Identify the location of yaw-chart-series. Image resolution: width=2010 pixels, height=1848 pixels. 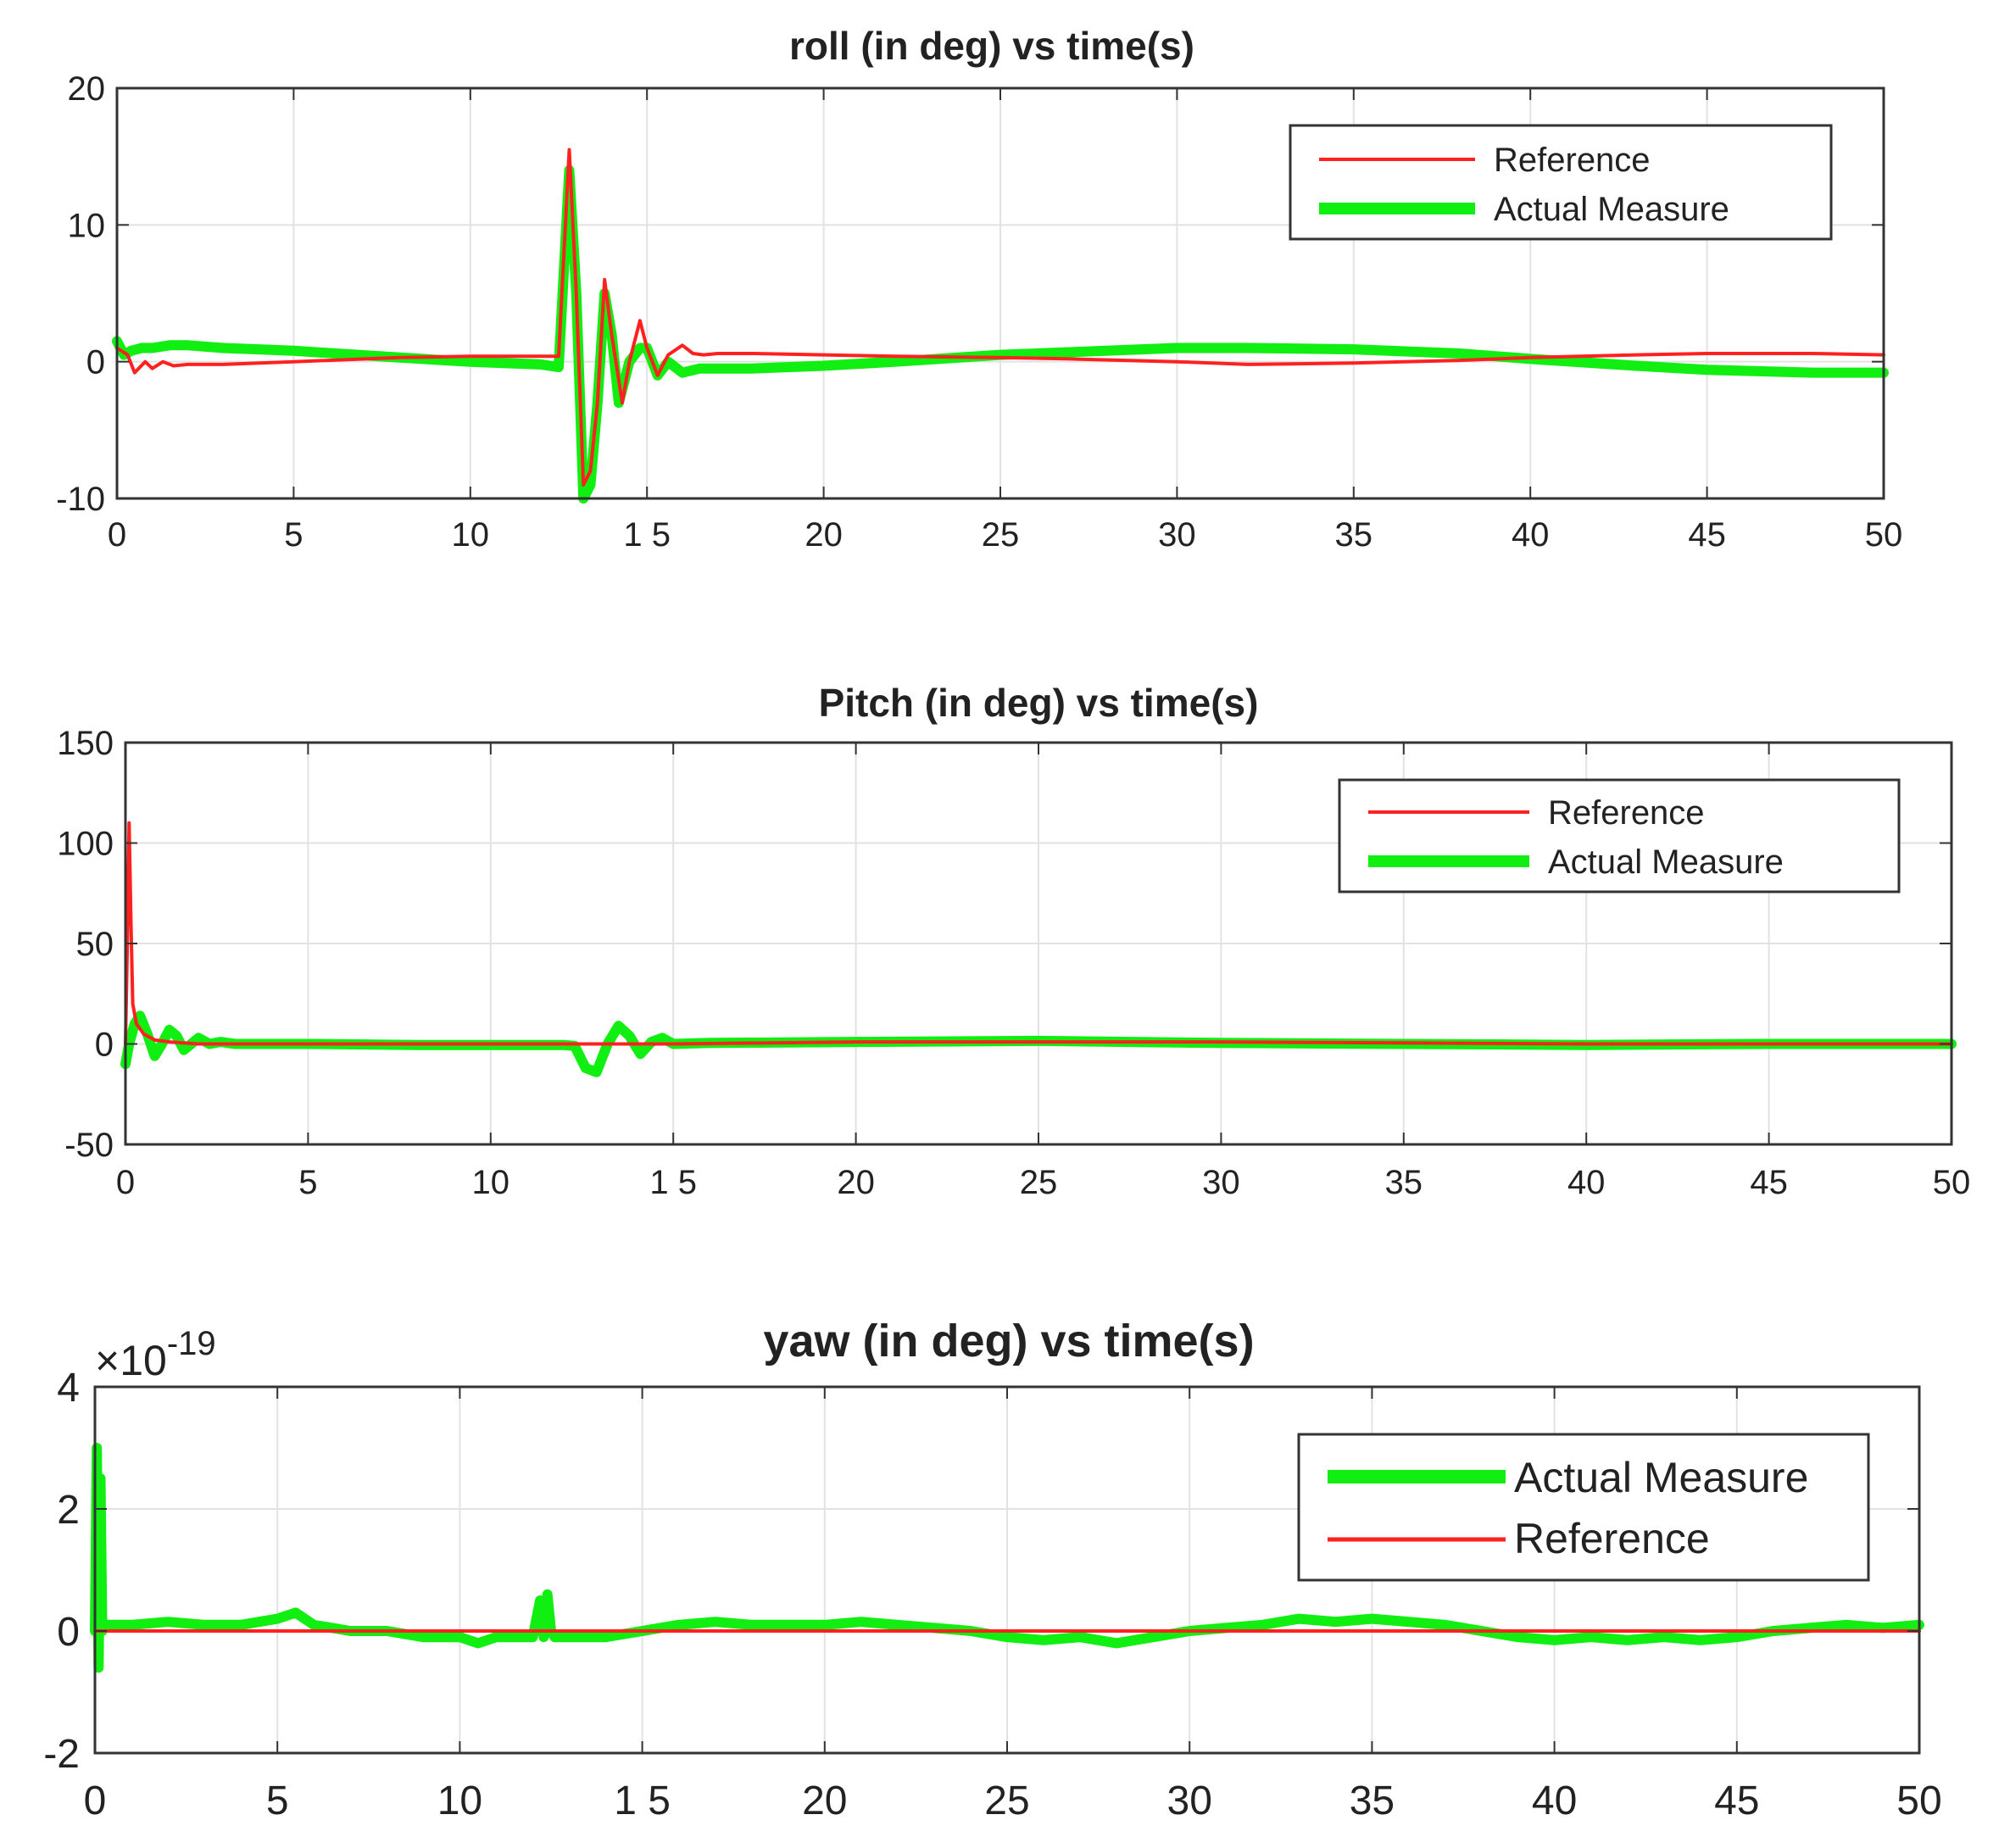
(1007, 1558).